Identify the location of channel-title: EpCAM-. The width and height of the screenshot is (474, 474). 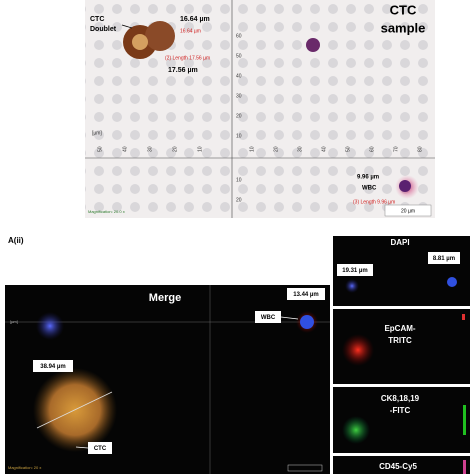
(399, 328).